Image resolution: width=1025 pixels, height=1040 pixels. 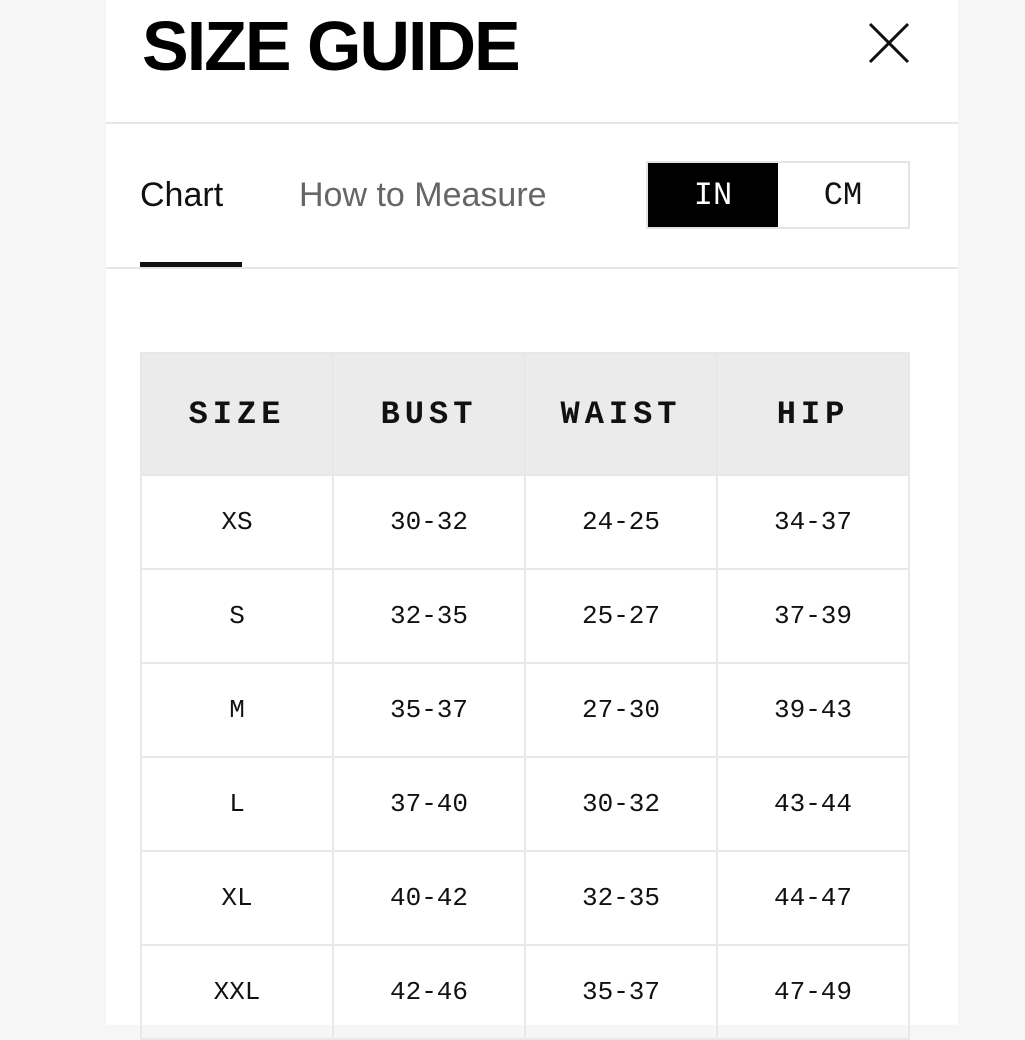 I want to click on close-icon, so click(x=889, y=43).